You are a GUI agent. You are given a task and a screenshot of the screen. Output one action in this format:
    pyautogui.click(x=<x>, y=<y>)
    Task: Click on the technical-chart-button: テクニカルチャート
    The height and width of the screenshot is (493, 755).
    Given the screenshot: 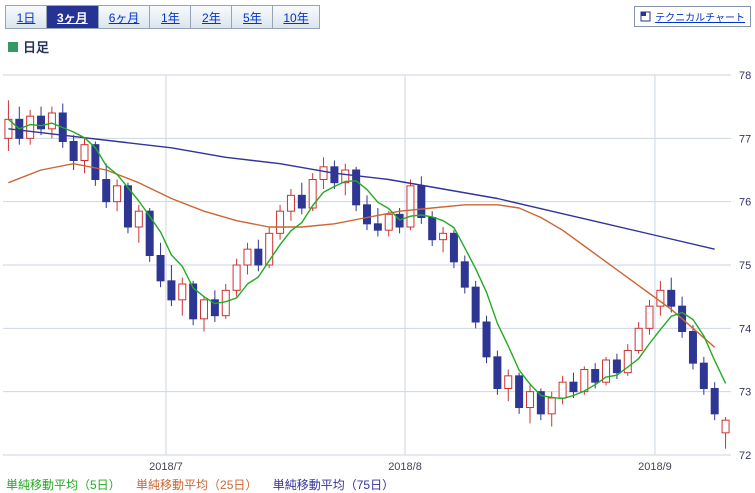 What is the action you would take?
    pyautogui.click(x=692, y=16)
    